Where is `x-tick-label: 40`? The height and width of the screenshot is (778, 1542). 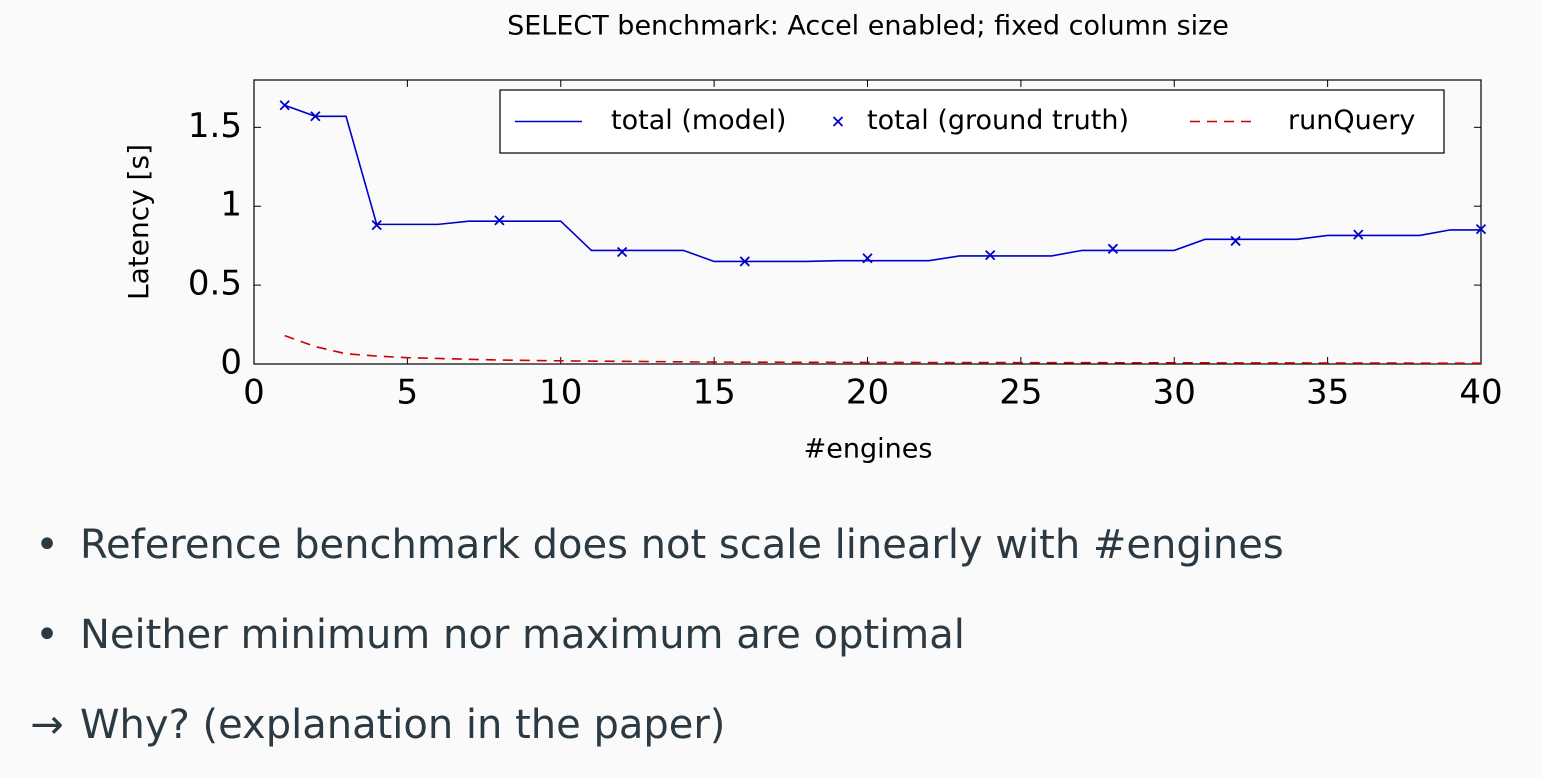 x-tick-label: 40 is located at coordinates (1480, 393).